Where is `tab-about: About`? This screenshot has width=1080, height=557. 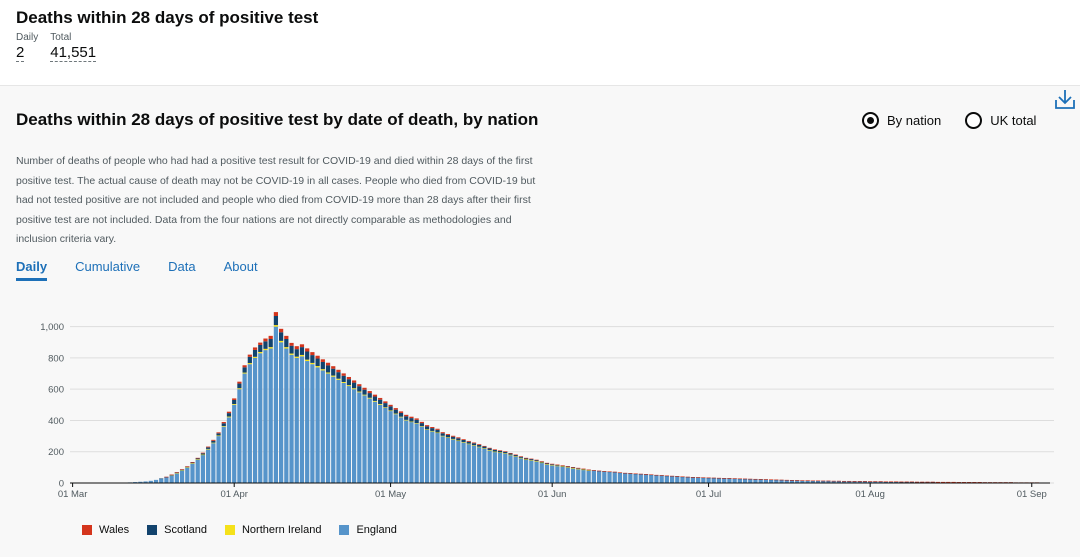 tab-about: About is located at coordinates (240, 266).